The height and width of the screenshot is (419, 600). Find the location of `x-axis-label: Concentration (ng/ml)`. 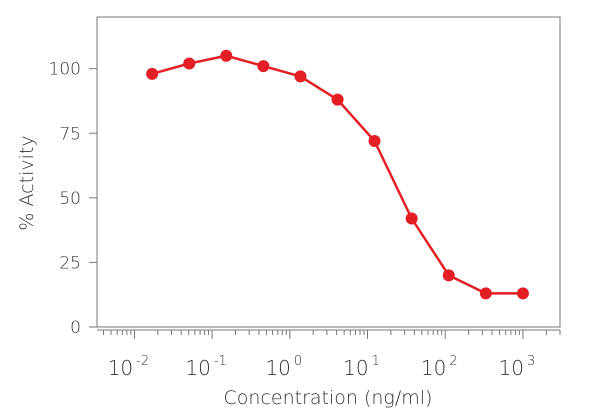

x-axis-label: Concentration (ng/ml) is located at coordinates (328, 398).